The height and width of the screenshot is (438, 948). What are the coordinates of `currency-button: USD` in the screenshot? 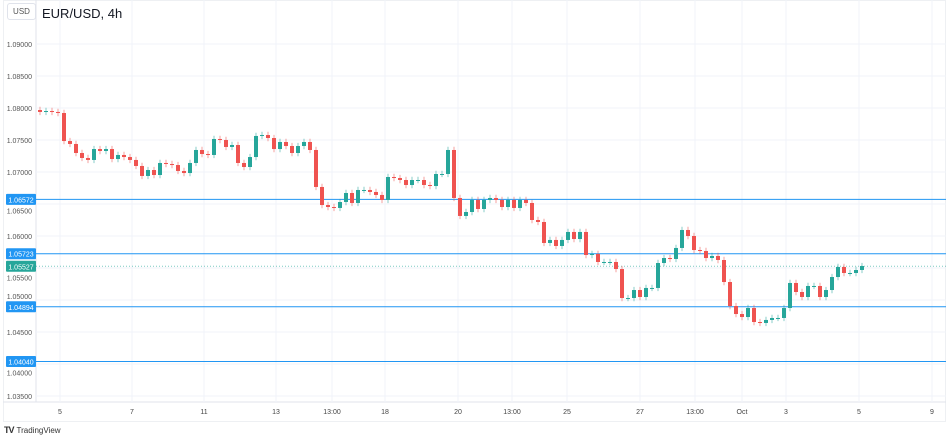 It's located at (21, 11).